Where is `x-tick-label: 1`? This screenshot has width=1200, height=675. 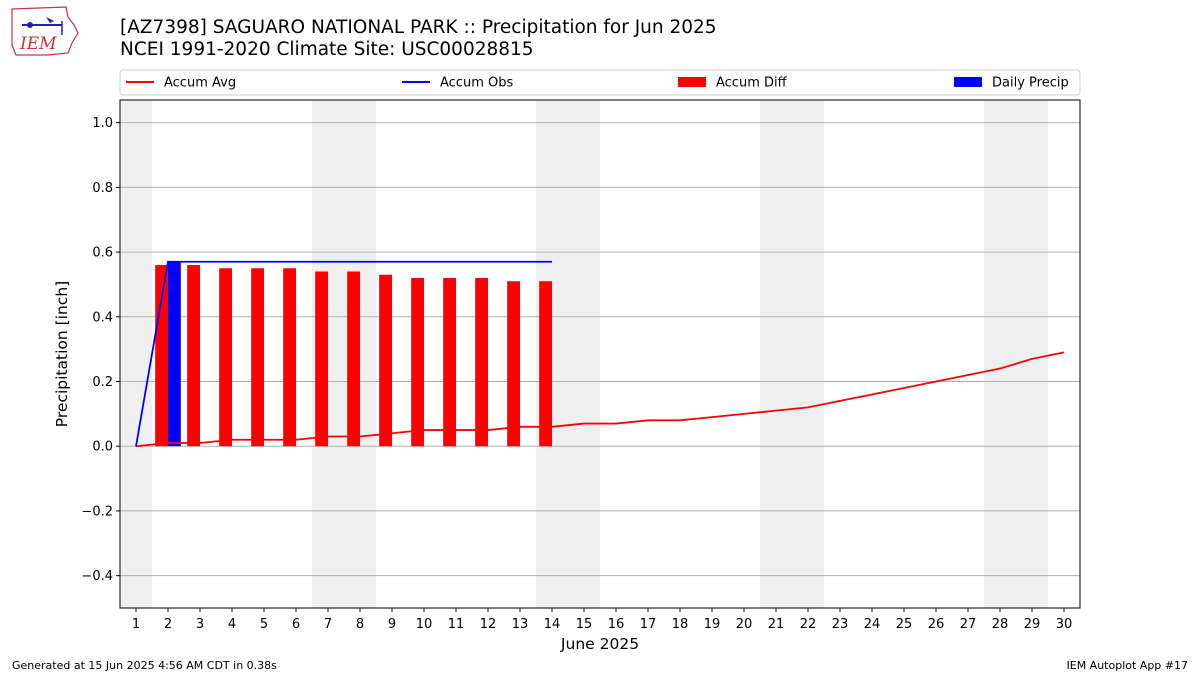
x-tick-label: 1 is located at coordinates (136, 624).